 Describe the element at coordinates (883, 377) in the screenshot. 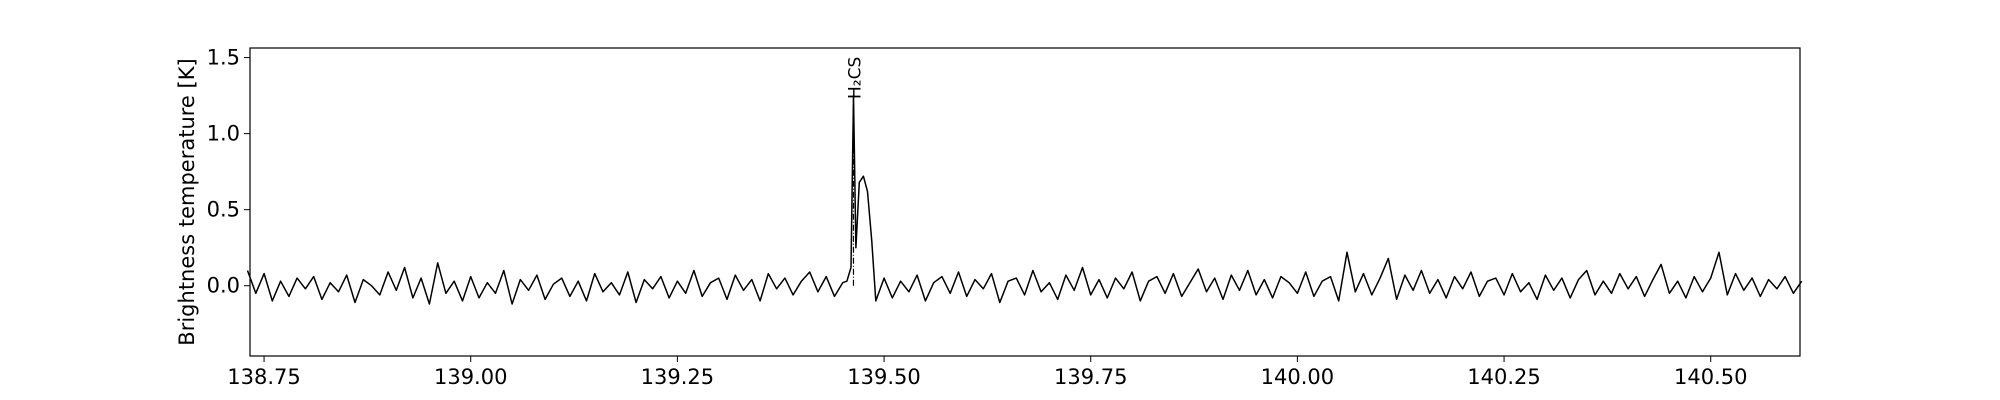

I see `x-tick-label: 139.50` at that location.